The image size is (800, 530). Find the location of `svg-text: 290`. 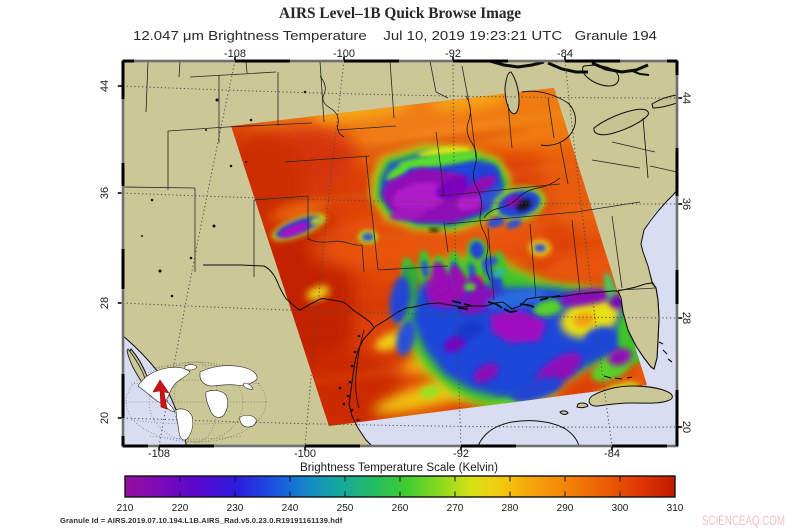

svg-text: 290 is located at coordinates (565, 508).